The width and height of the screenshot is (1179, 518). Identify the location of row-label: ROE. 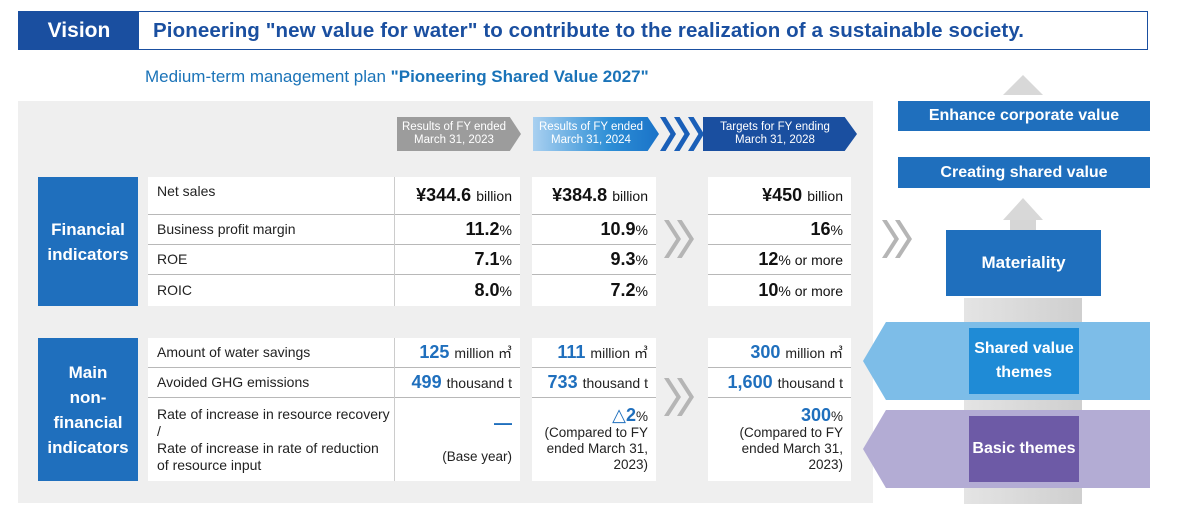
(172, 259).